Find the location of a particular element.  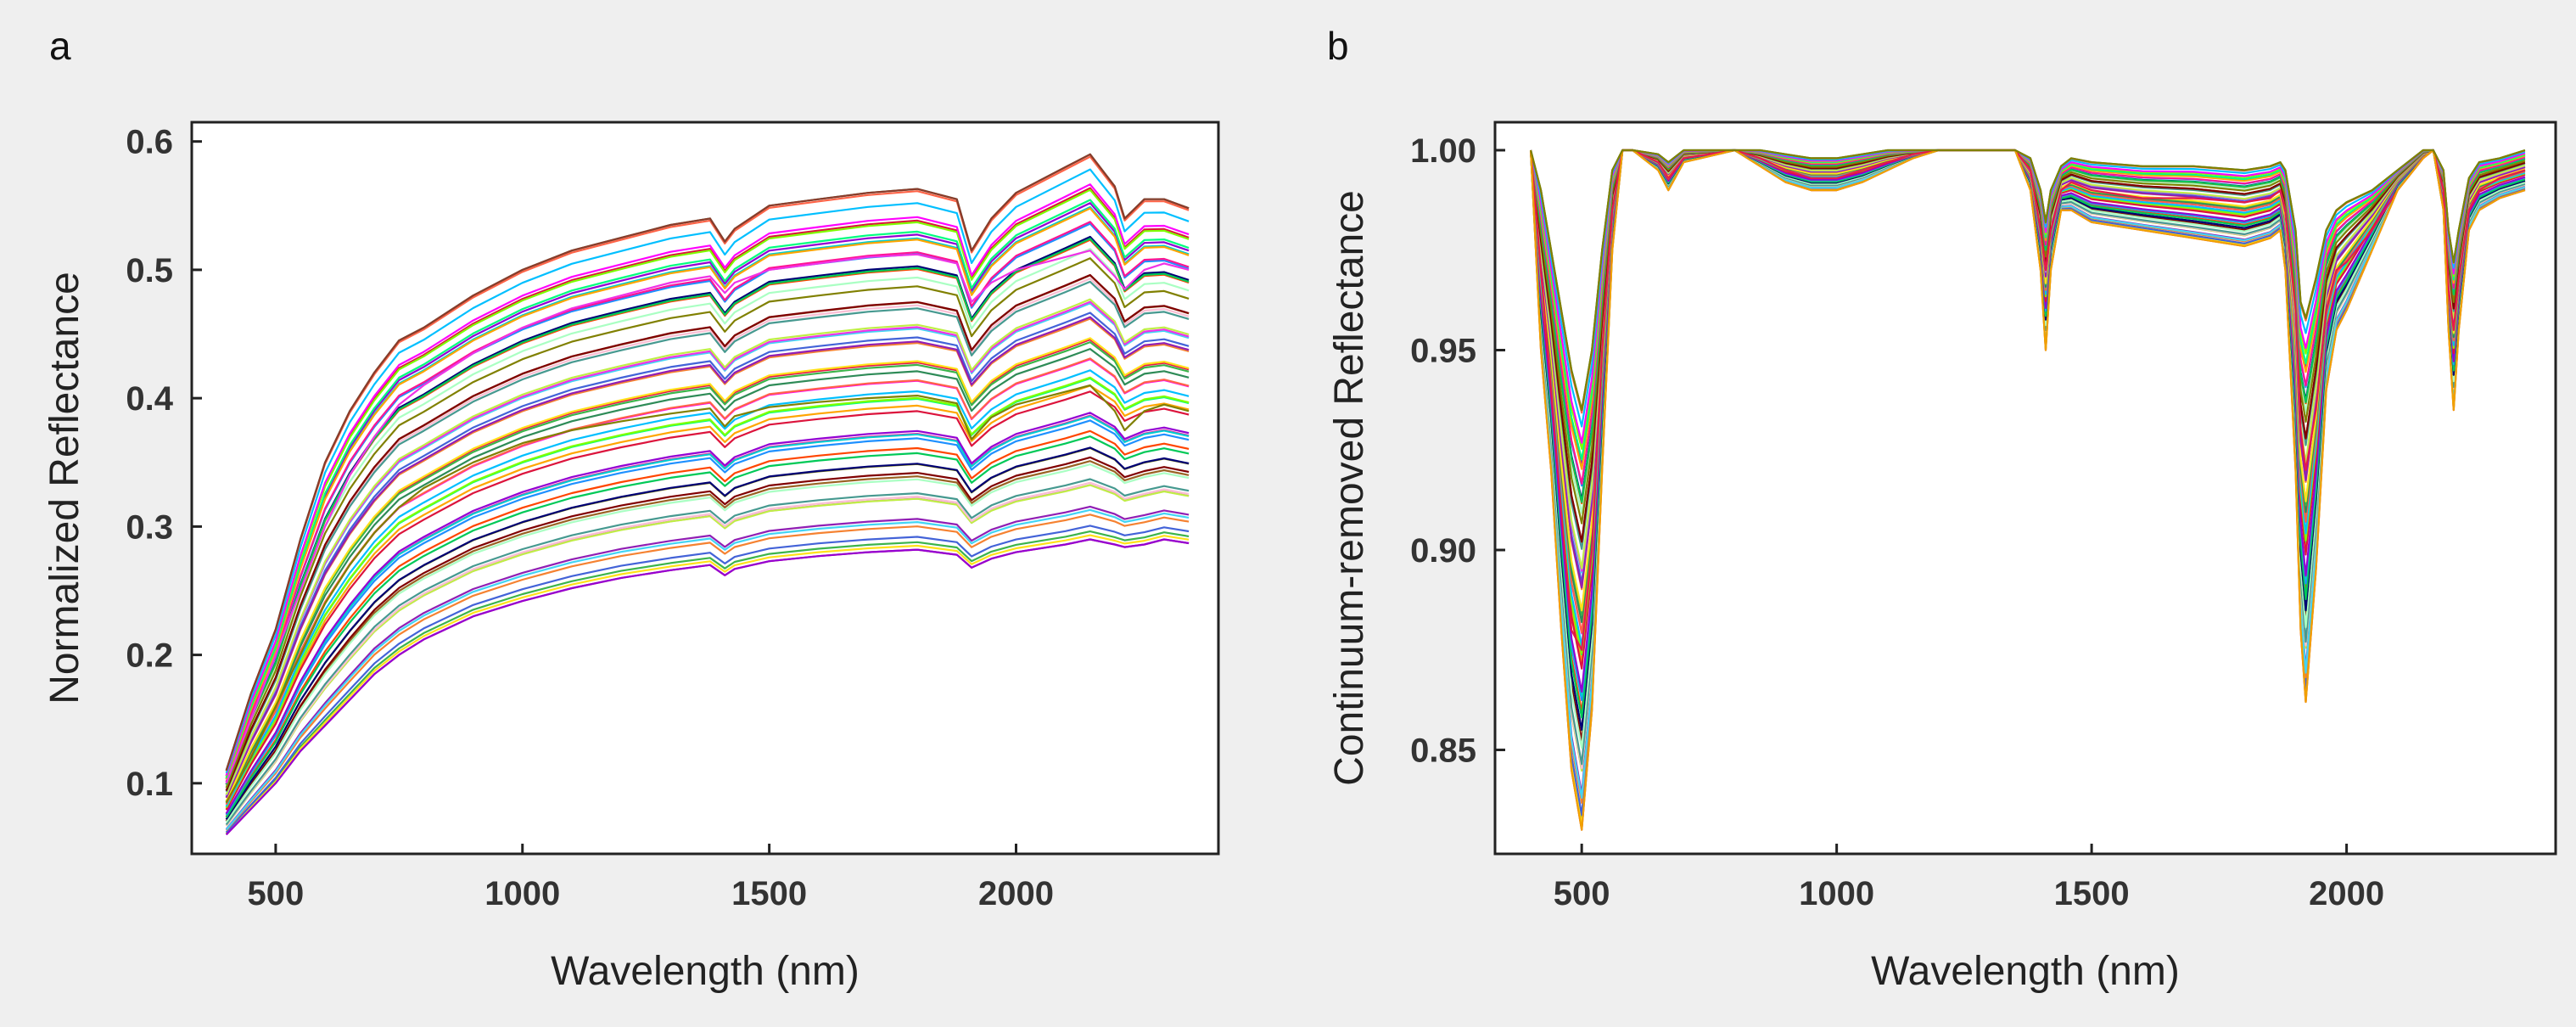

panel-a-letter: a is located at coordinates (60, 46).